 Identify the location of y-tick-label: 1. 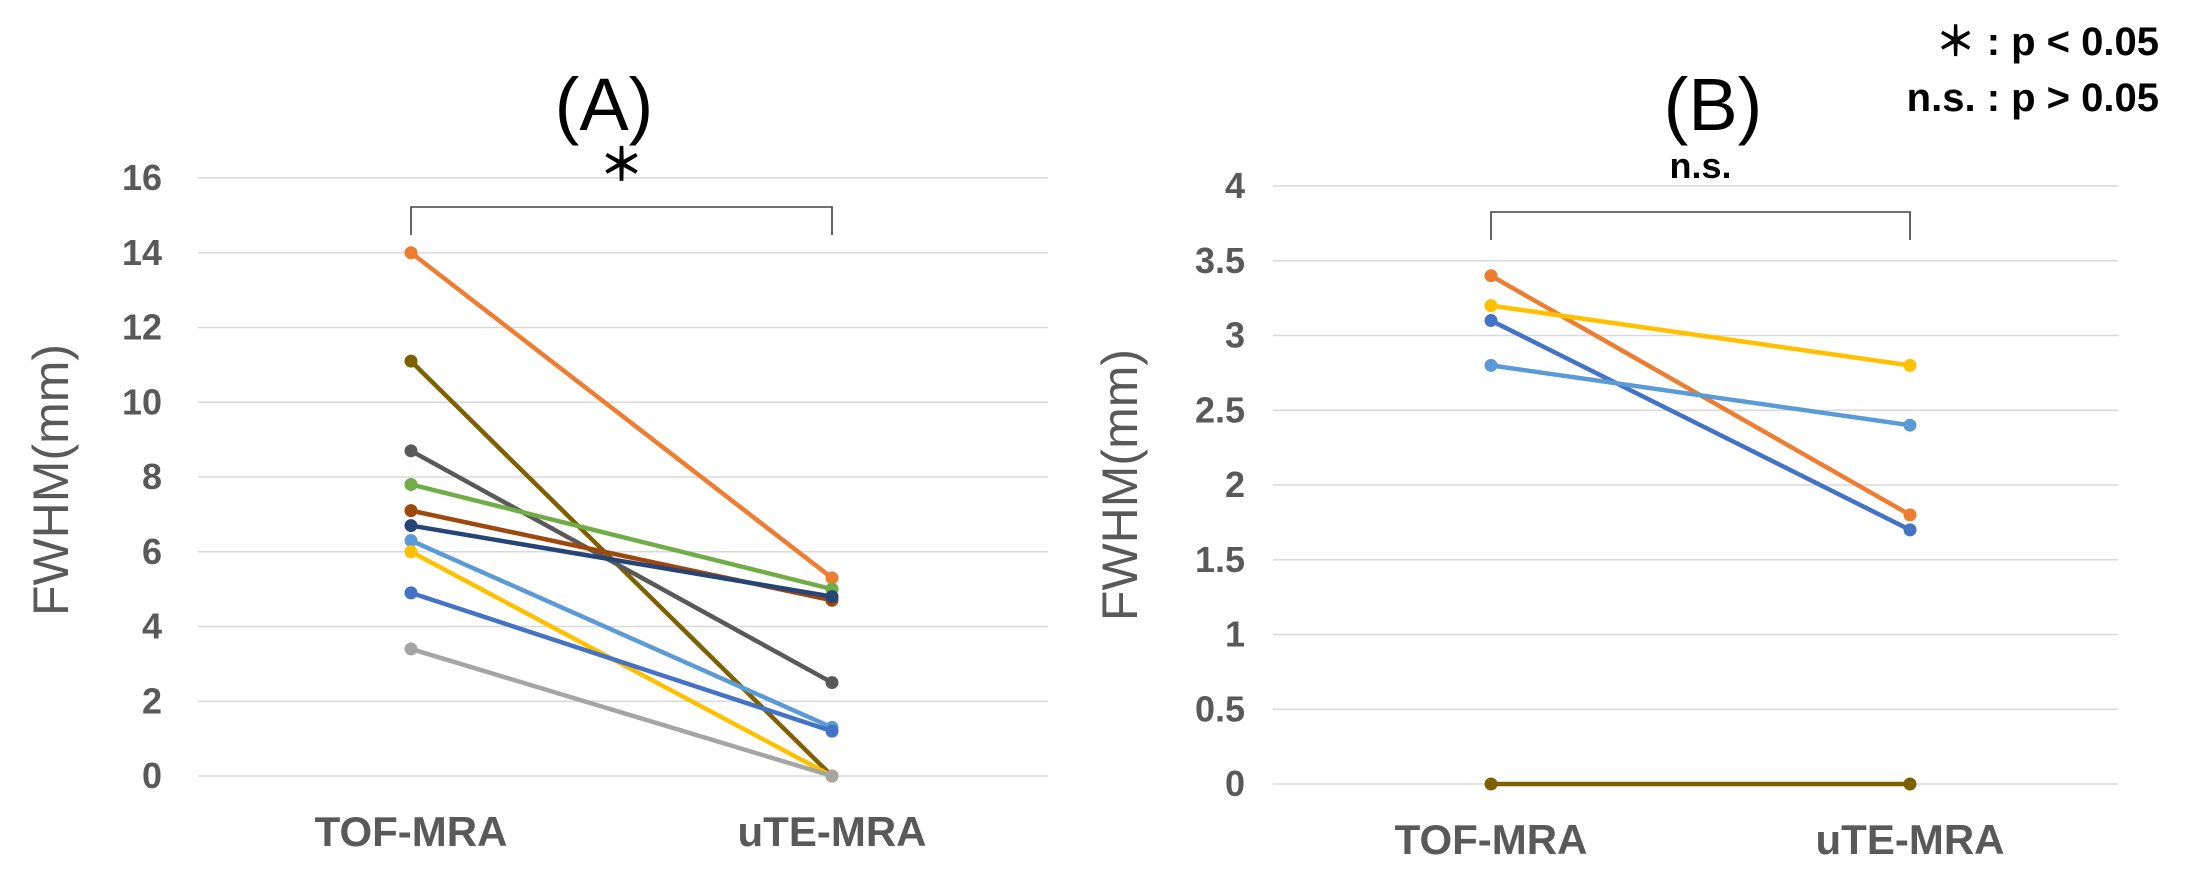
(1235, 634).